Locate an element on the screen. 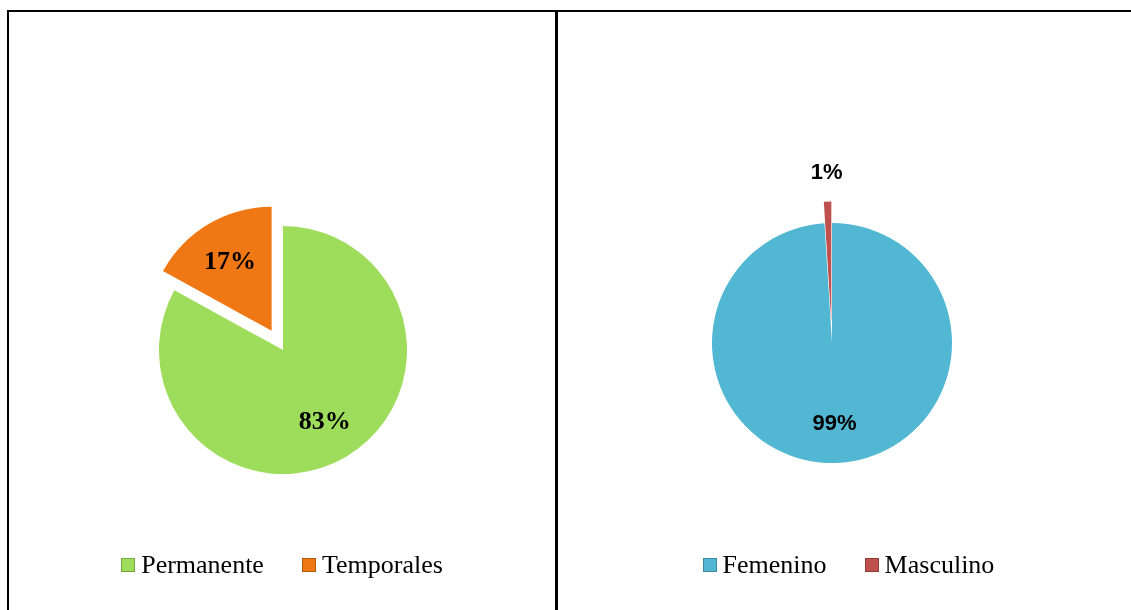 Image resolution: width=1131 pixels, height=610 pixels. legend-label: Masculino is located at coordinates (939, 565).